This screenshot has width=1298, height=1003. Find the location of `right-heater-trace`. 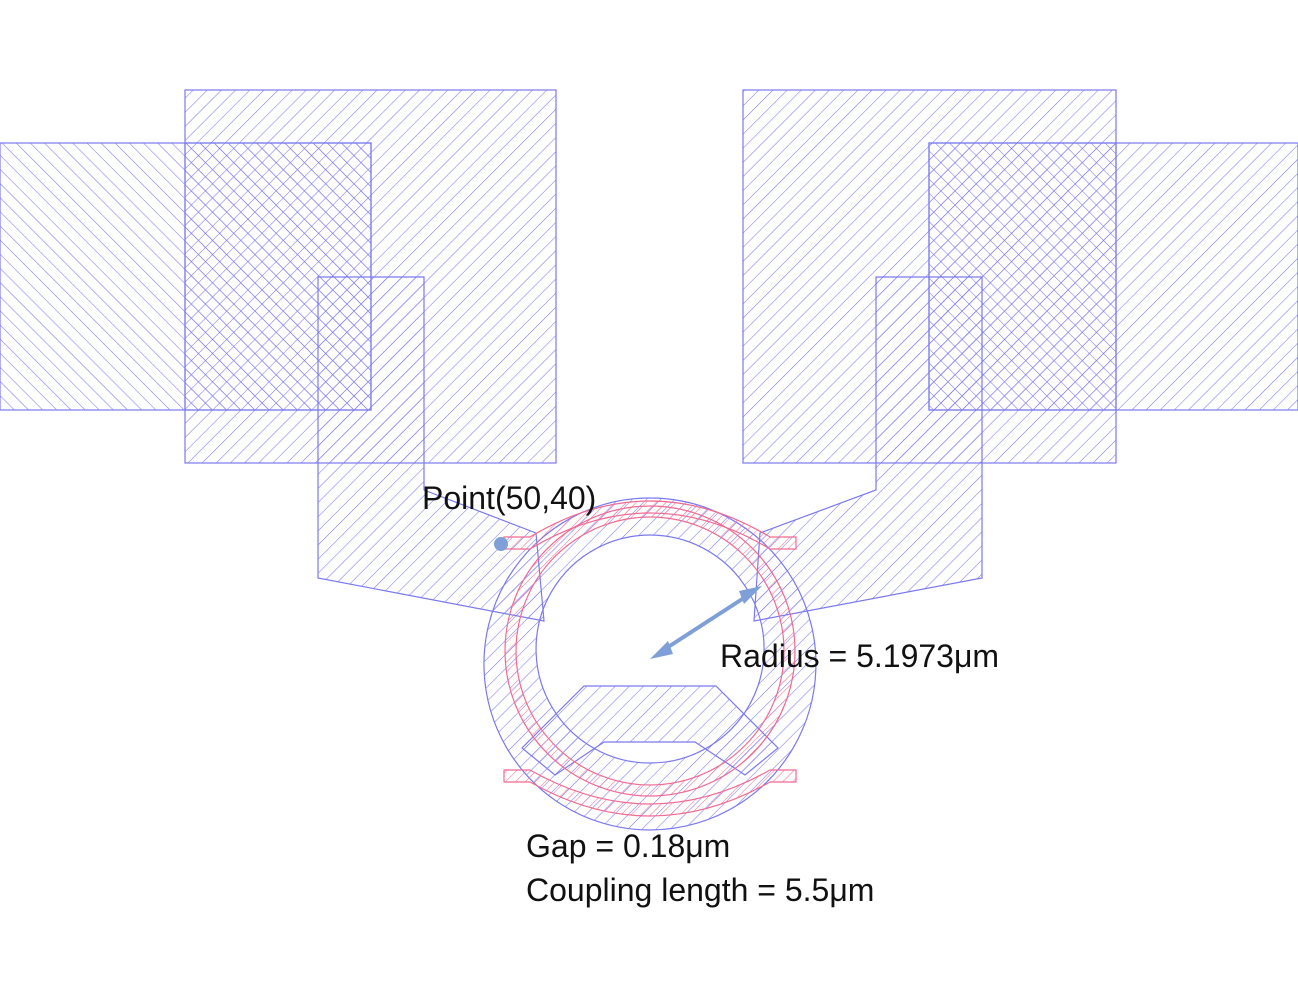

right-heater-trace is located at coordinates (868, 449).